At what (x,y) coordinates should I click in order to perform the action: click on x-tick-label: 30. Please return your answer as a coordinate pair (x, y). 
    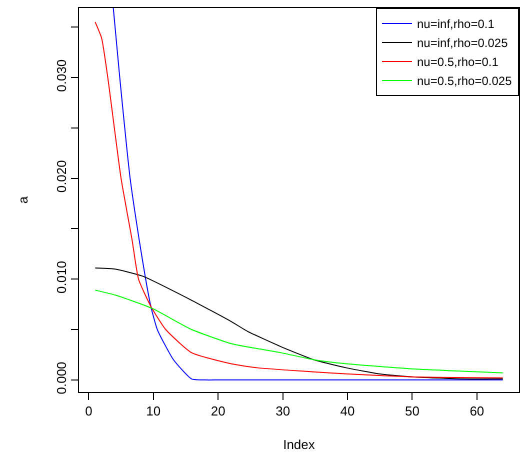
    Looking at the image, I should click on (283, 411).